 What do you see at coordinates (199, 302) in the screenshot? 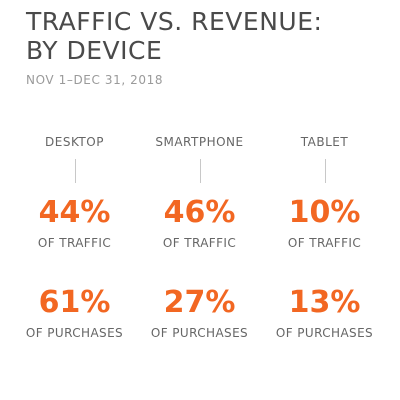
I see `purchases-percent: 27%` at bounding box center [199, 302].